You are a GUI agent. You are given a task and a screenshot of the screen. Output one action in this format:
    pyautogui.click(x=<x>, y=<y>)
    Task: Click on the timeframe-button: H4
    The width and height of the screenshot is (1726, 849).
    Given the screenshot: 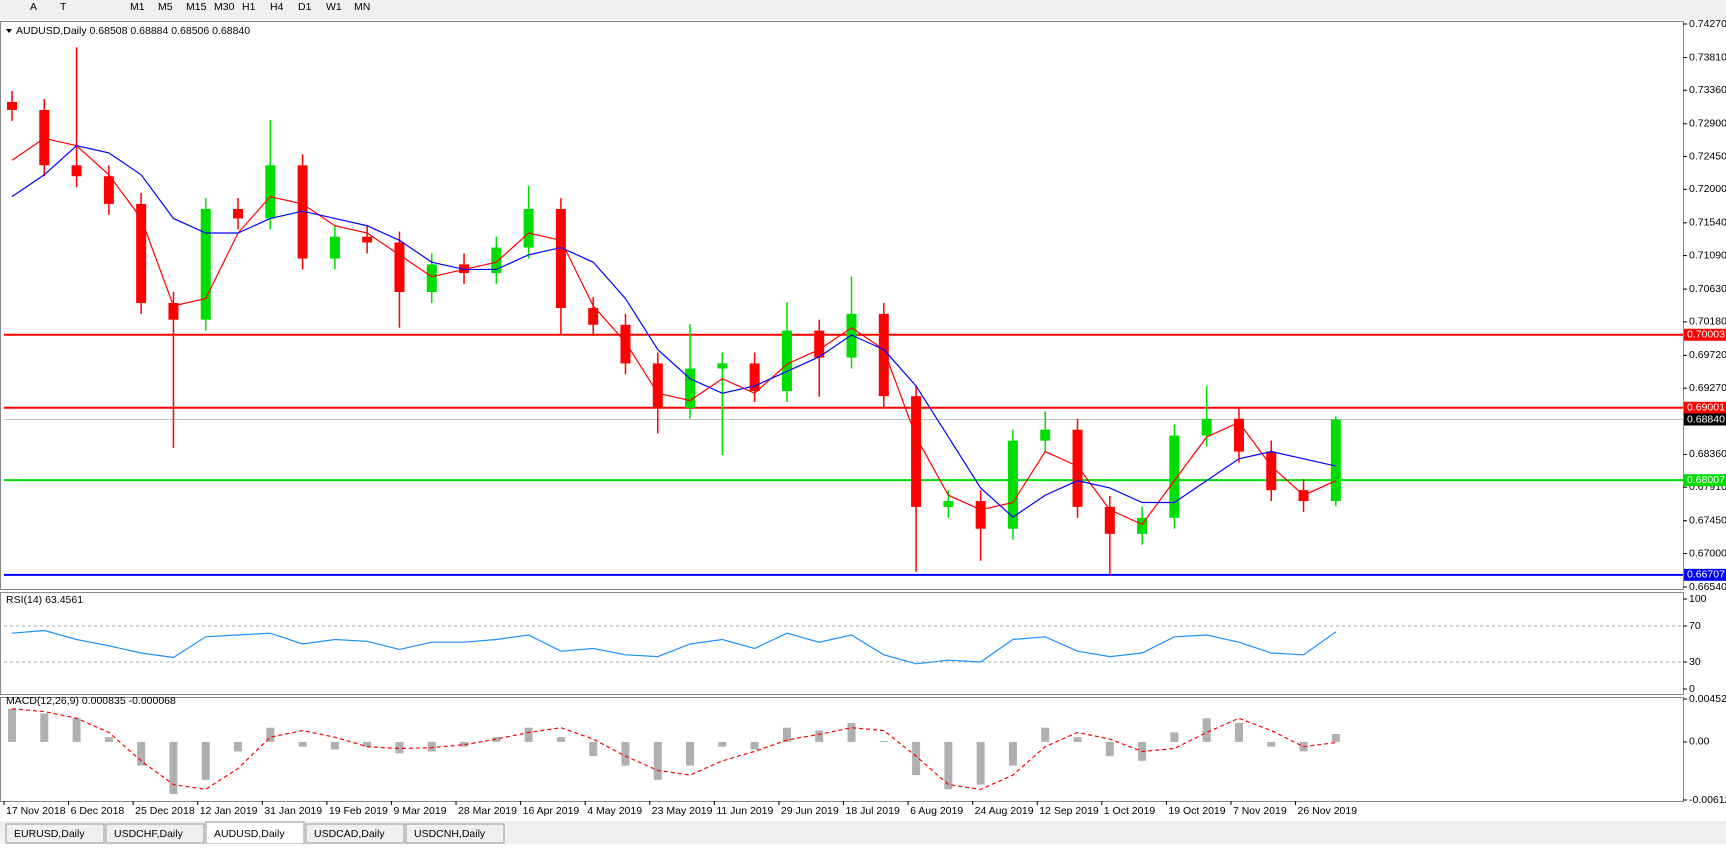 What is the action you would take?
    pyautogui.click(x=277, y=7)
    